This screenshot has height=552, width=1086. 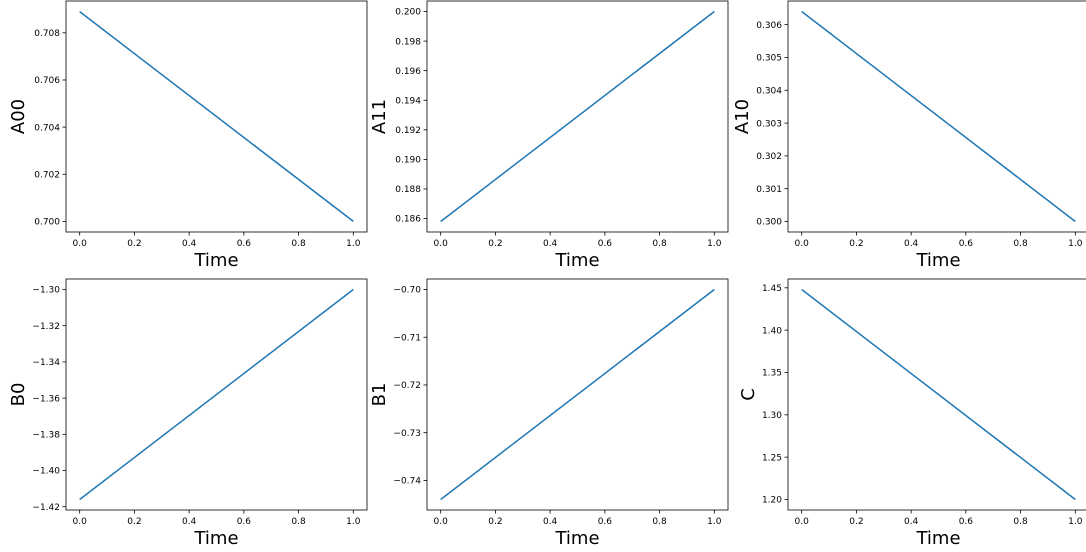 I want to click on y-tick-label: 1.25, so click(x=772, y=458).